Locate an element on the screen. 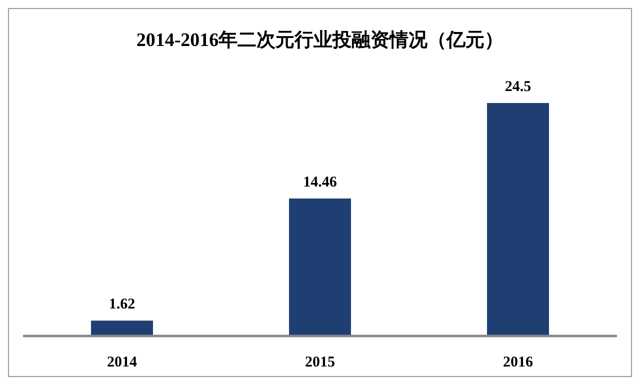 This screenshot has width=640, height=385. data-label: 24.5 is located at coordinates (518, 87).